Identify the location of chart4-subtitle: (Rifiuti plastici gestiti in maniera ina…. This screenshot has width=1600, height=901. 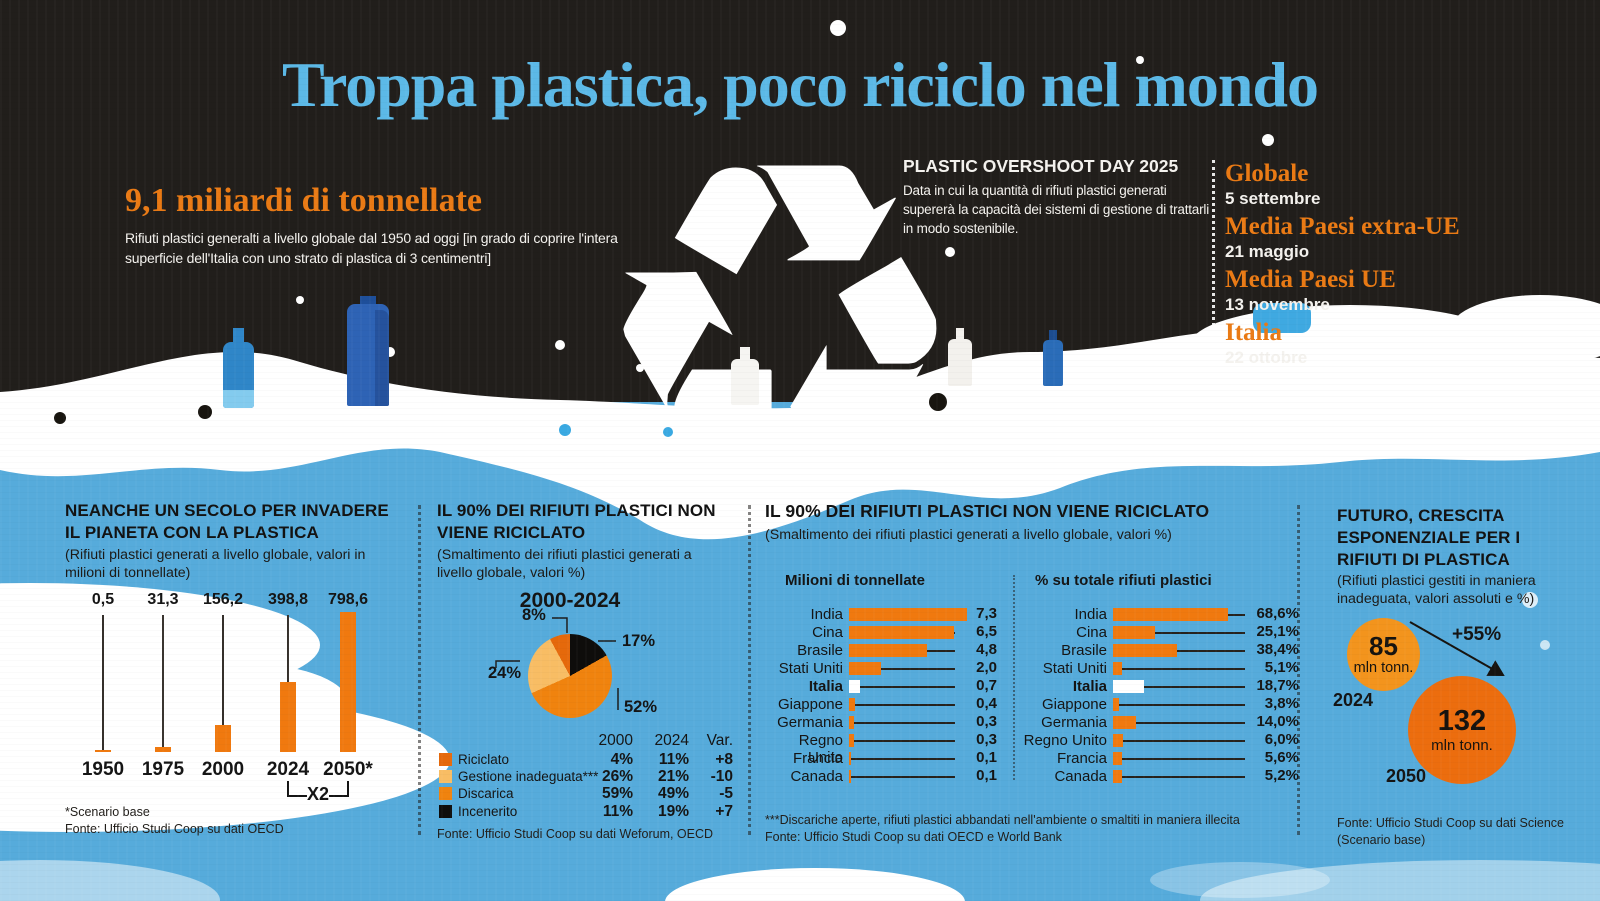
(1436, 590).